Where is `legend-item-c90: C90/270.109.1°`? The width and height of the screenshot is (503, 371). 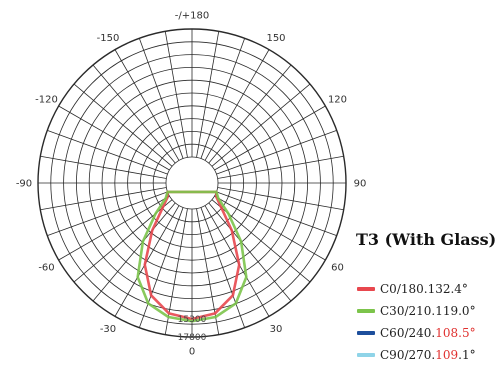 legend-item-c90: C90/270.109.1° is located at coordinates (416, 355).